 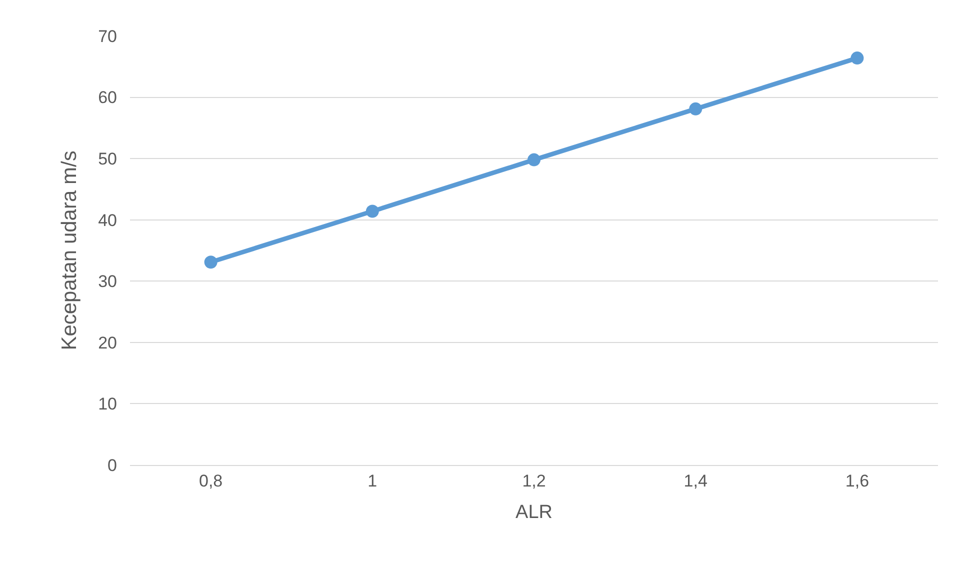 I want to click on y-tick-label: 10, so click(x=107, y=404).